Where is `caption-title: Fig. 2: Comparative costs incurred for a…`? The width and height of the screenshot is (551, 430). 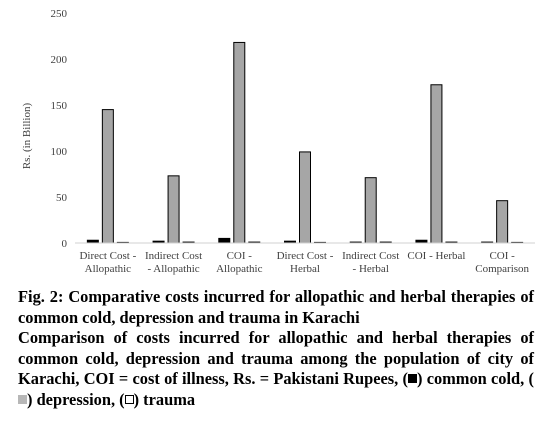 caption-title: Fig. 2: Comparative costs incurred for a… is located at coordinates (276, 307).